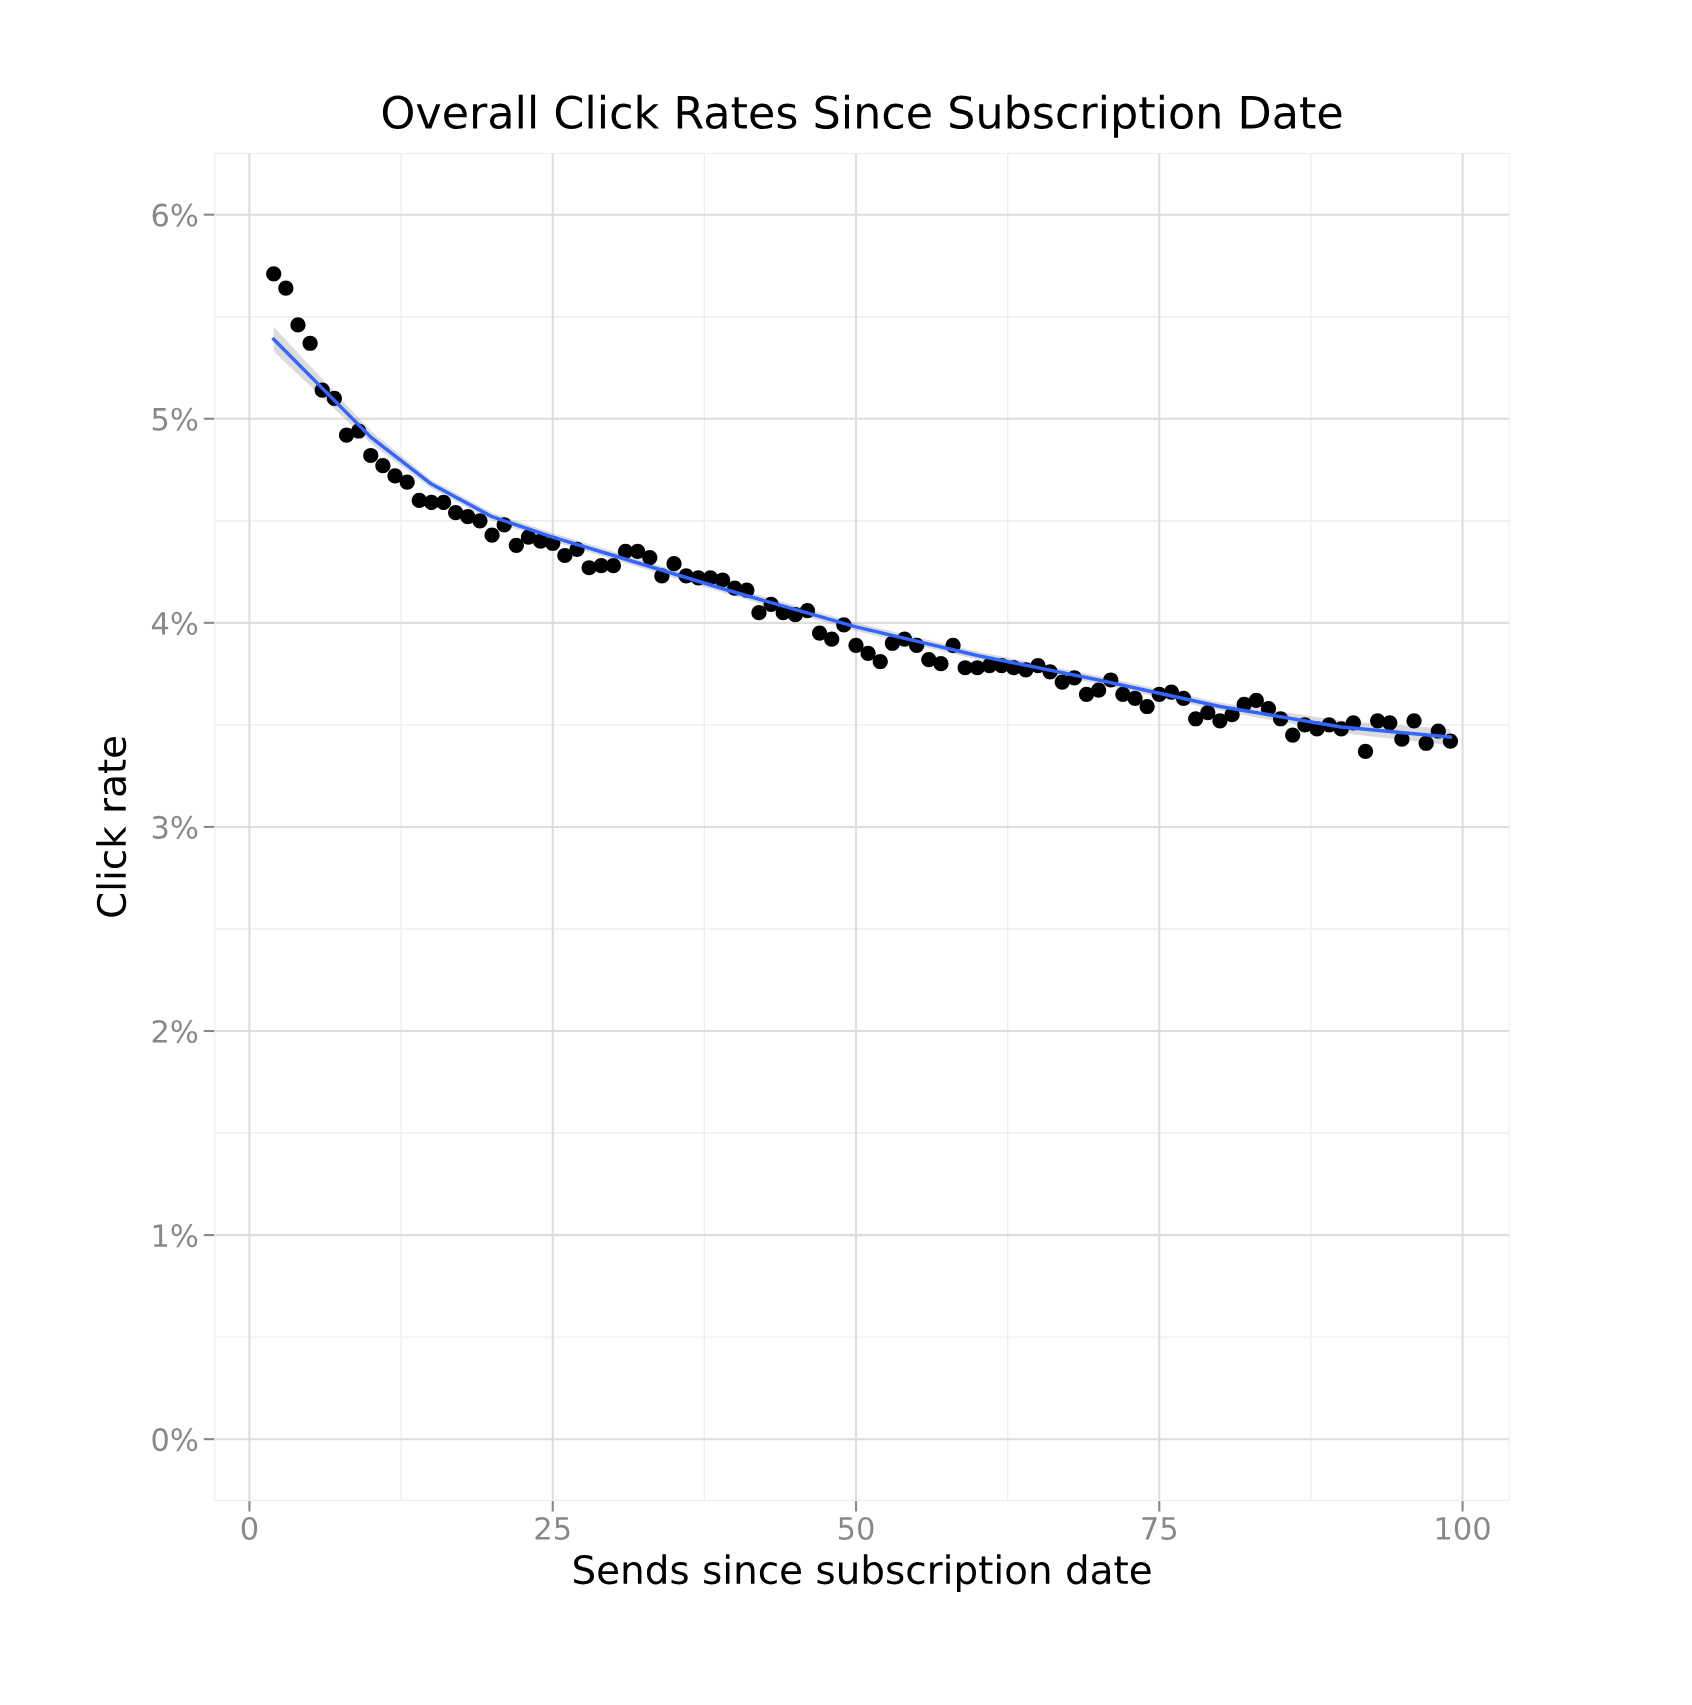 The width and height of the screenshot is (1692, 1705). What do you see at coordinates (856, 1528) in the screenshot?
I see `x-tick-label: 50` at bounding box center [856, 1528].